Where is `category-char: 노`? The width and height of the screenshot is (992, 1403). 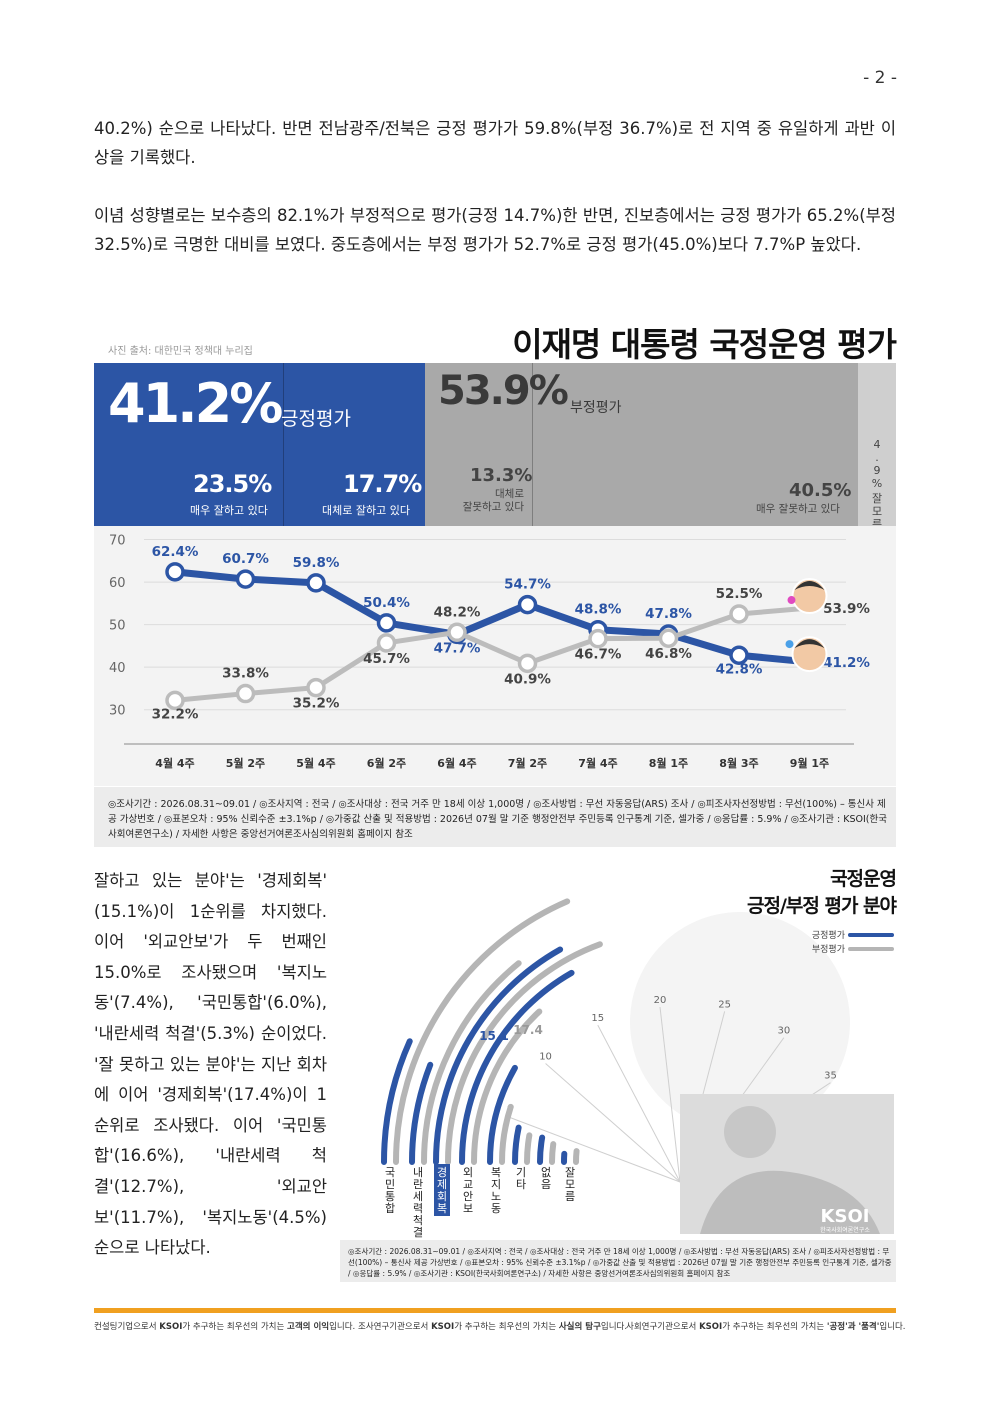 category-char: 노 is located at coordinates (496, 1196).